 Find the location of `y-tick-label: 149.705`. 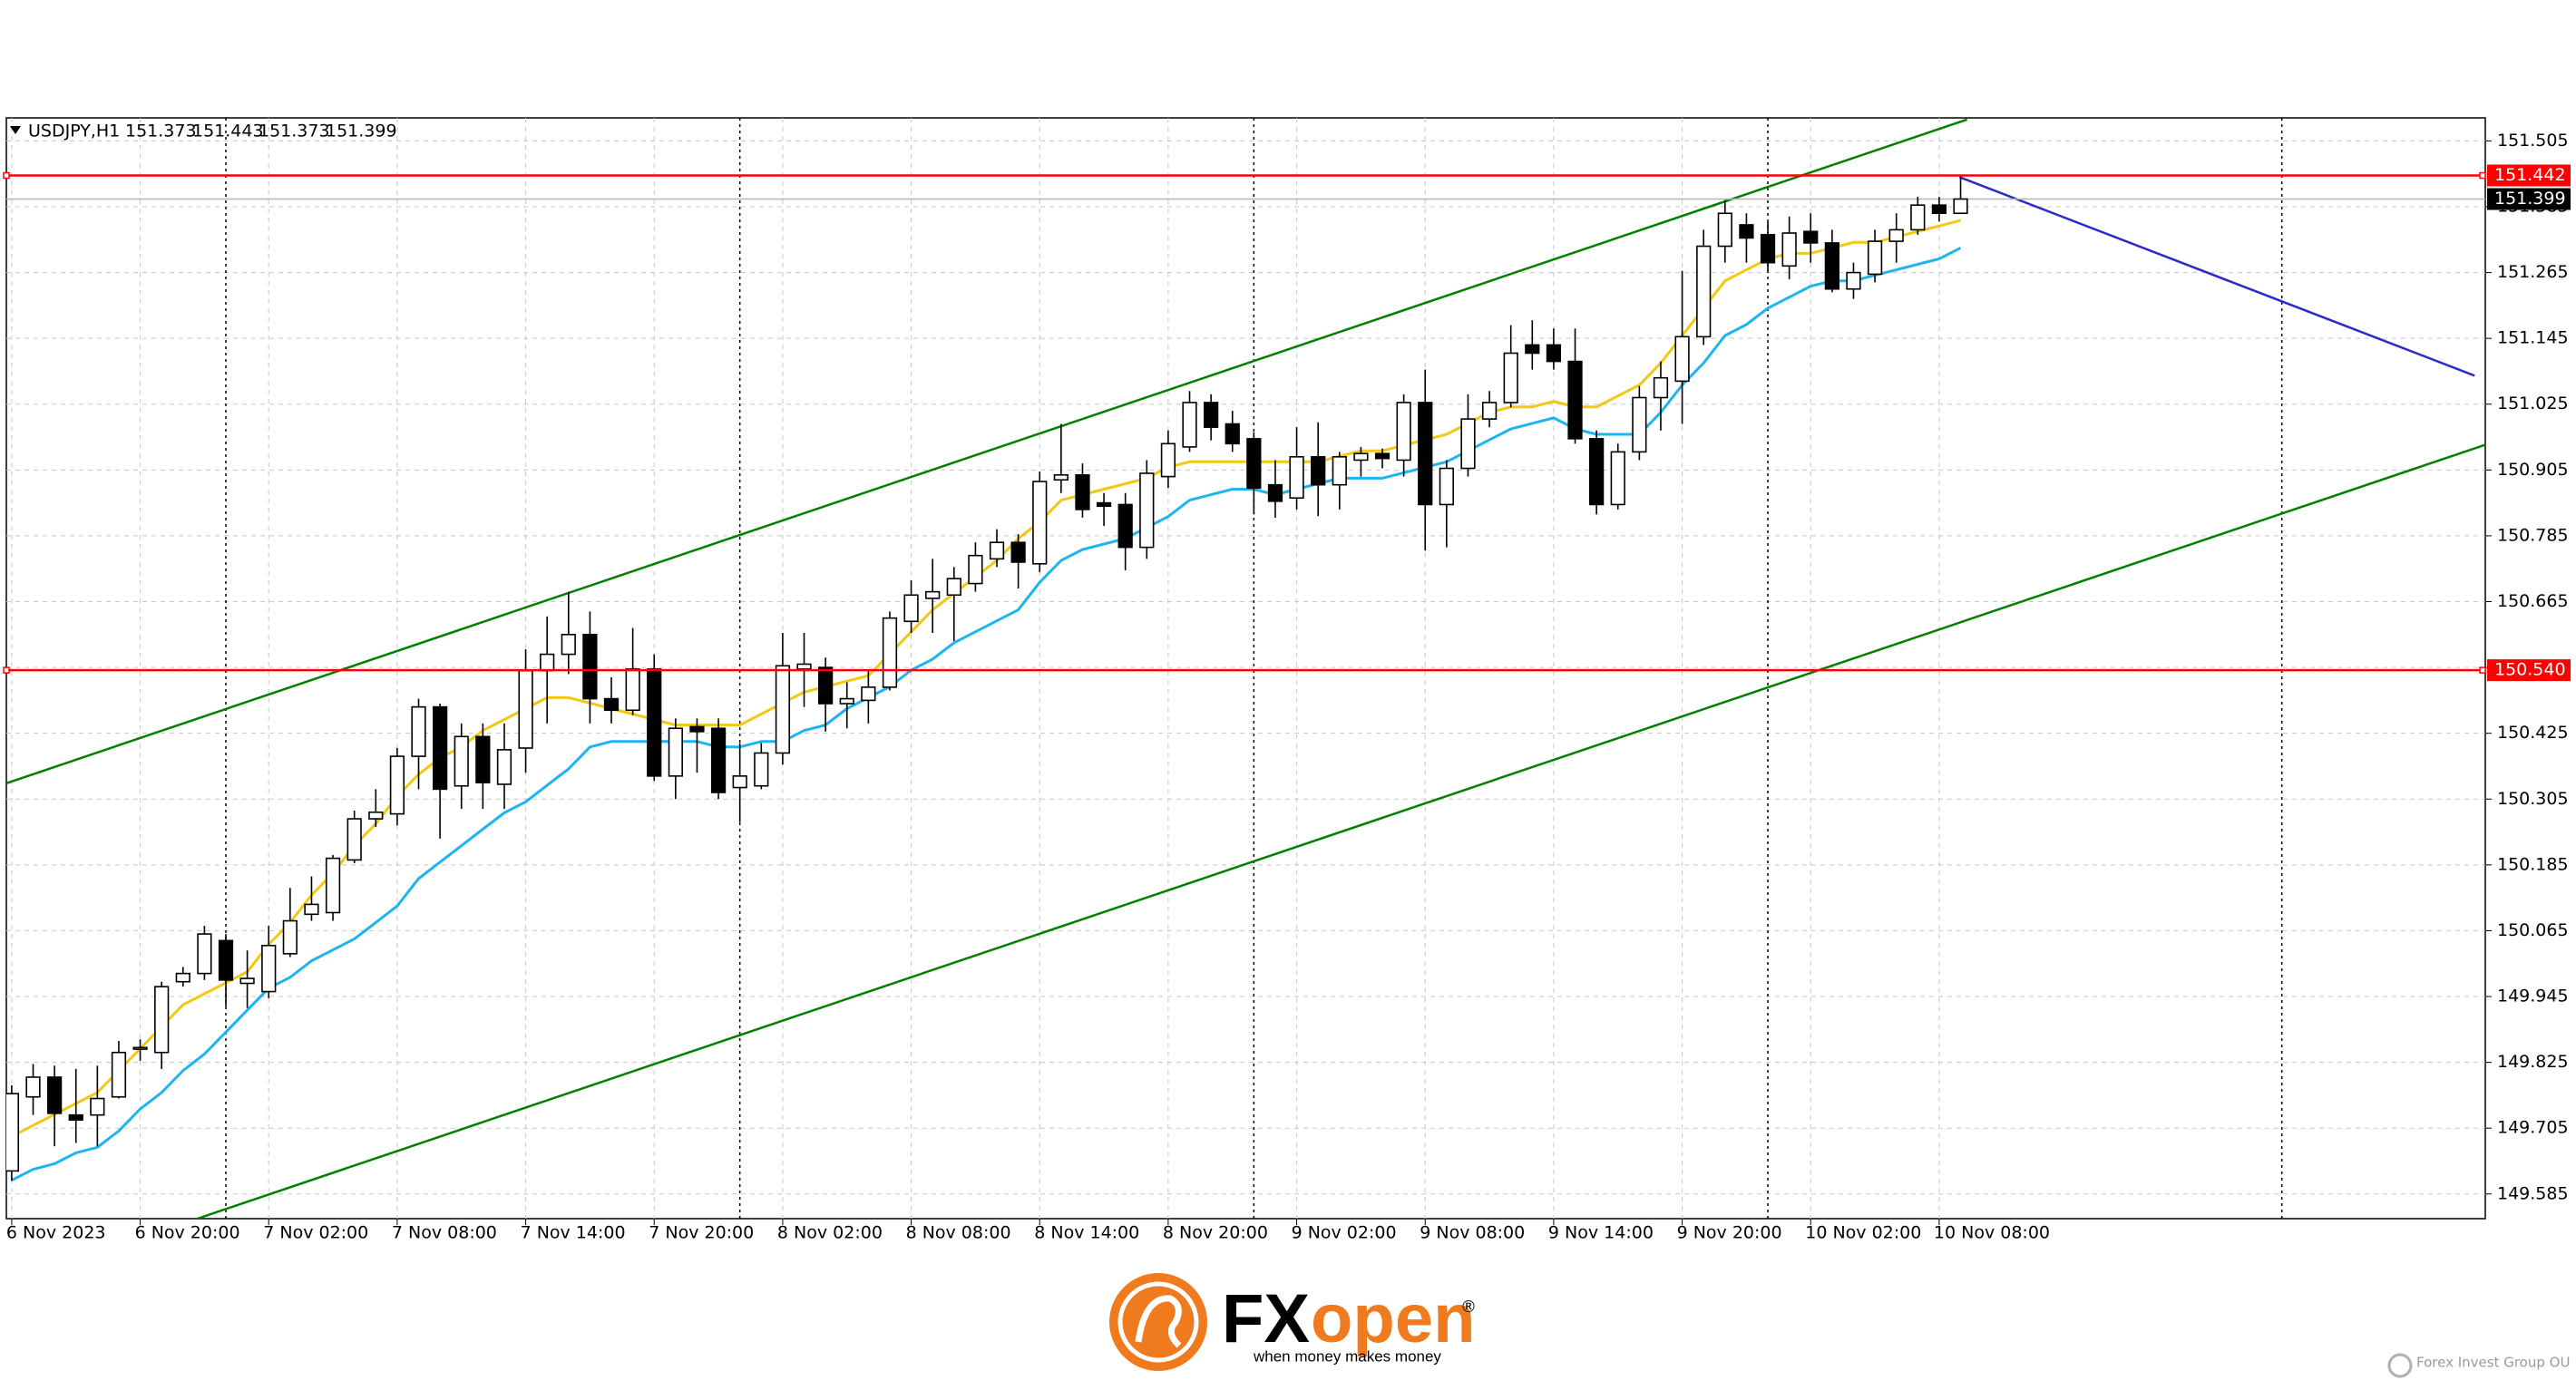

y-tick-label: 149.705 is located at coordinates (2533, 1128).